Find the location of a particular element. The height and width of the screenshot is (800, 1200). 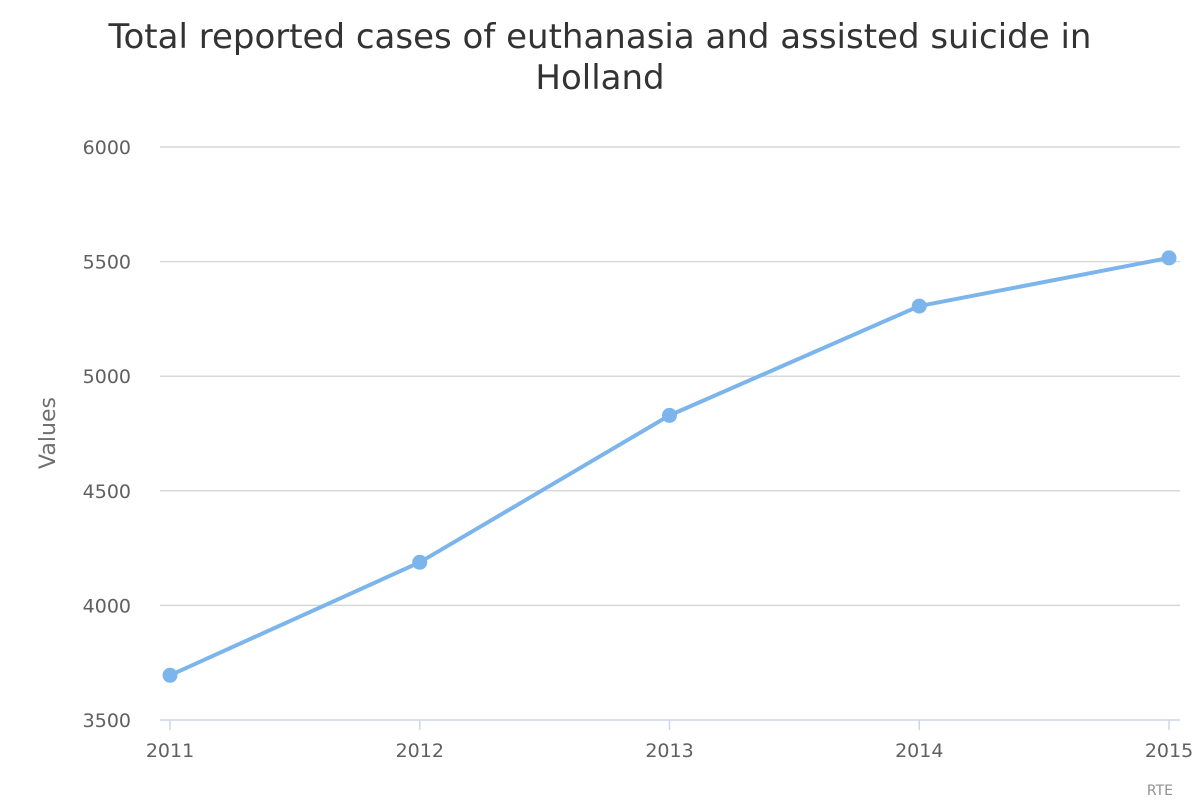

y-tick-label: 5000 is located at coordinates (107, 377).